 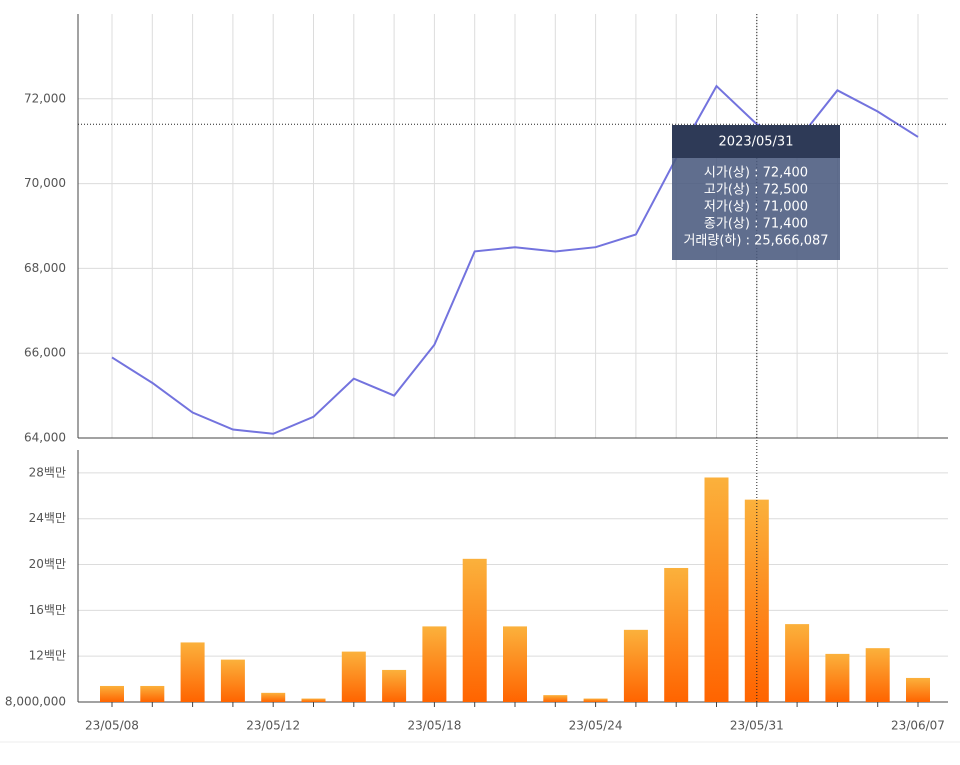 What do you see at coordinates (756, 224) in the screenshot?
I see `tooltip-line: 종가(상) : 71,400` at bounding box center [756, 224].